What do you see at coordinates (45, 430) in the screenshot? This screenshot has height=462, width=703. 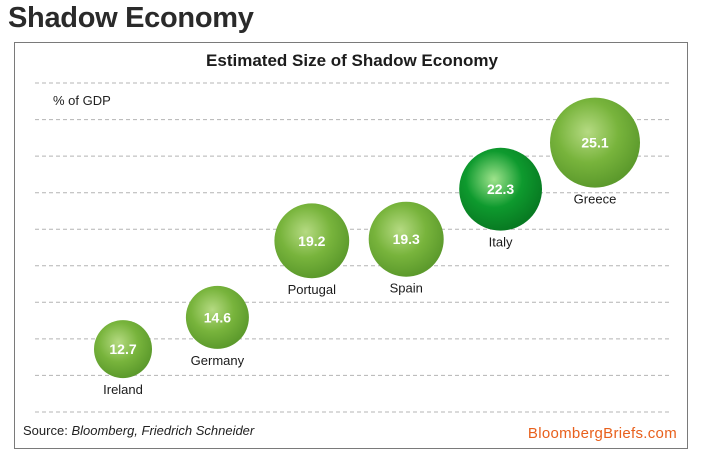 I see `source-label: Source:` at bounding box center [45, 430].